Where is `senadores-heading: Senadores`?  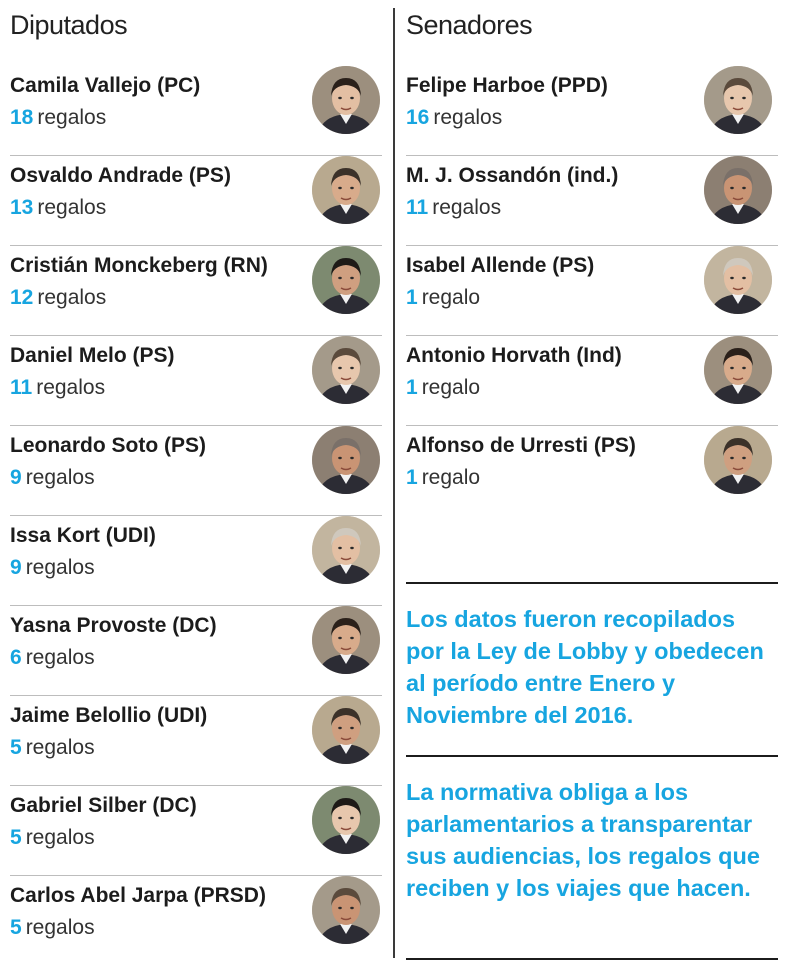
senadores-heading: Senadores is located at coordinates (469, 25).